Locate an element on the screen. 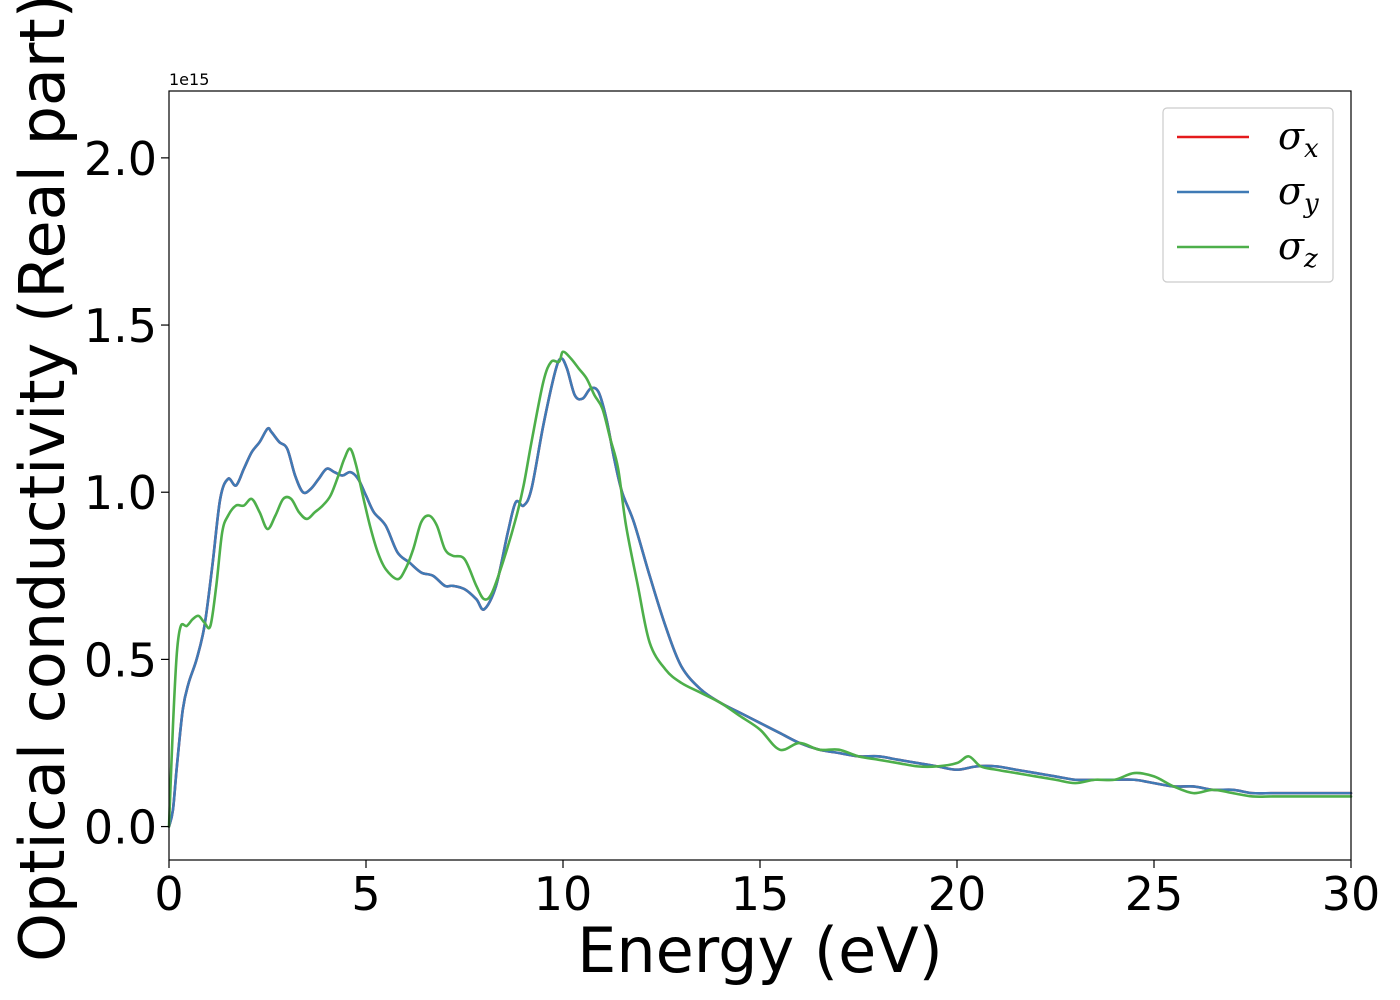 This screenshot has width=1400, height=1000. y-tick-label: 0.0 is located at coordinates (120, 828).